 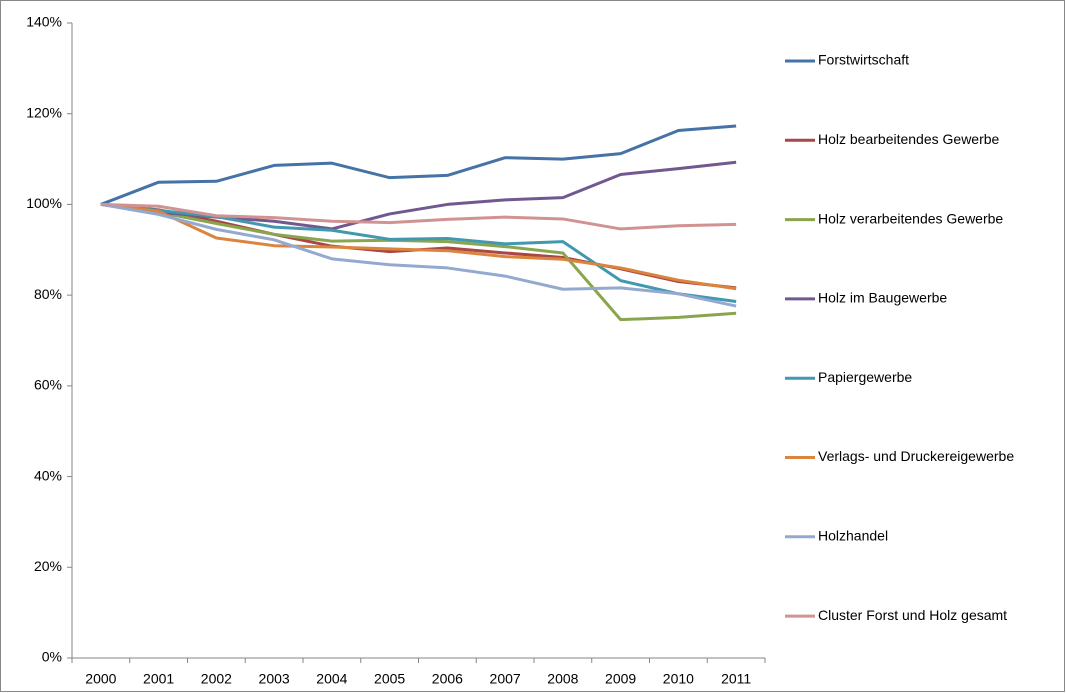 What do you see at coordinates (505, 679) in the screenshot?
I see `x-tick-label: 2007` at bounding box center [505, 679].